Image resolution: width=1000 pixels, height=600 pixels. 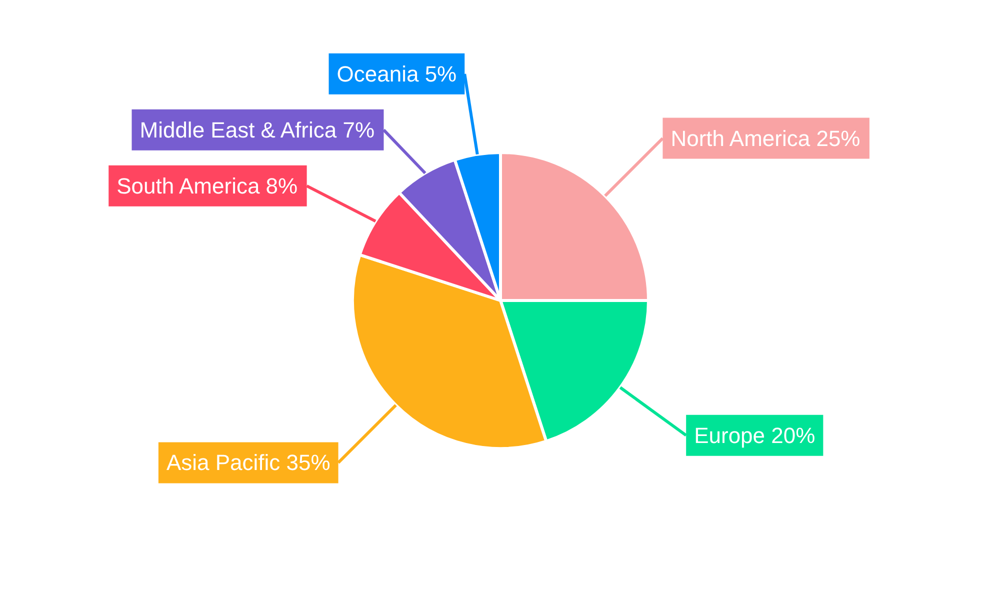 What do you see at coordinates (248, 463) in the screenshot?
I see `slice-label: Asia Pacific 35%` at bounding box center [248, 463].